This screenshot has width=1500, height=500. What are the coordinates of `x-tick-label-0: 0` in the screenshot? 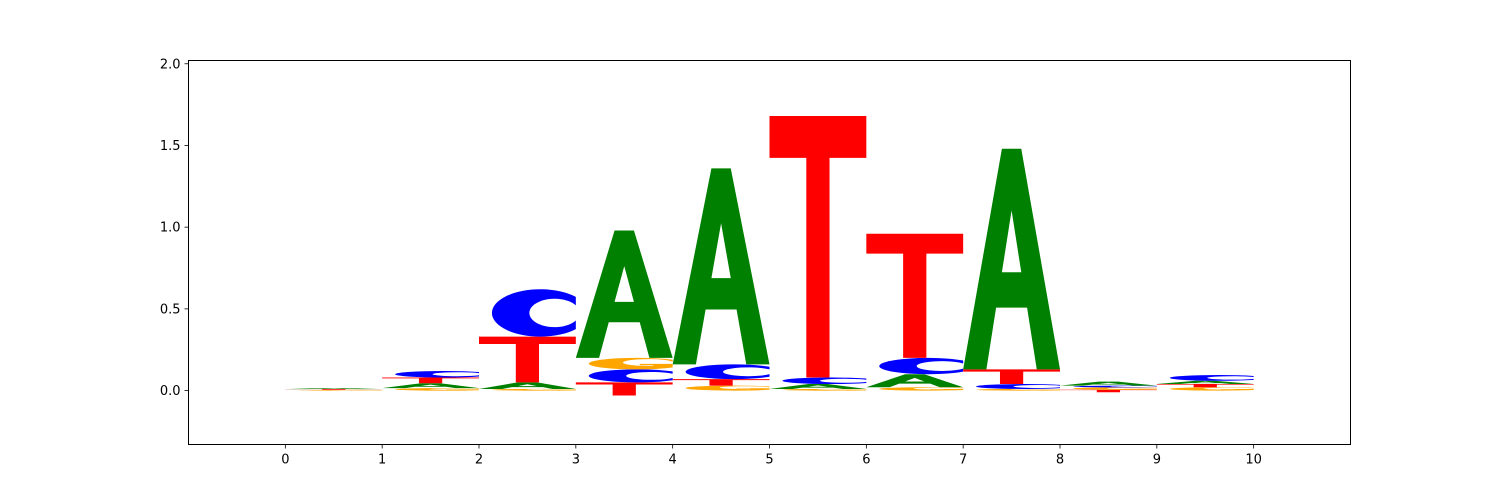 It's located at (285, 460).